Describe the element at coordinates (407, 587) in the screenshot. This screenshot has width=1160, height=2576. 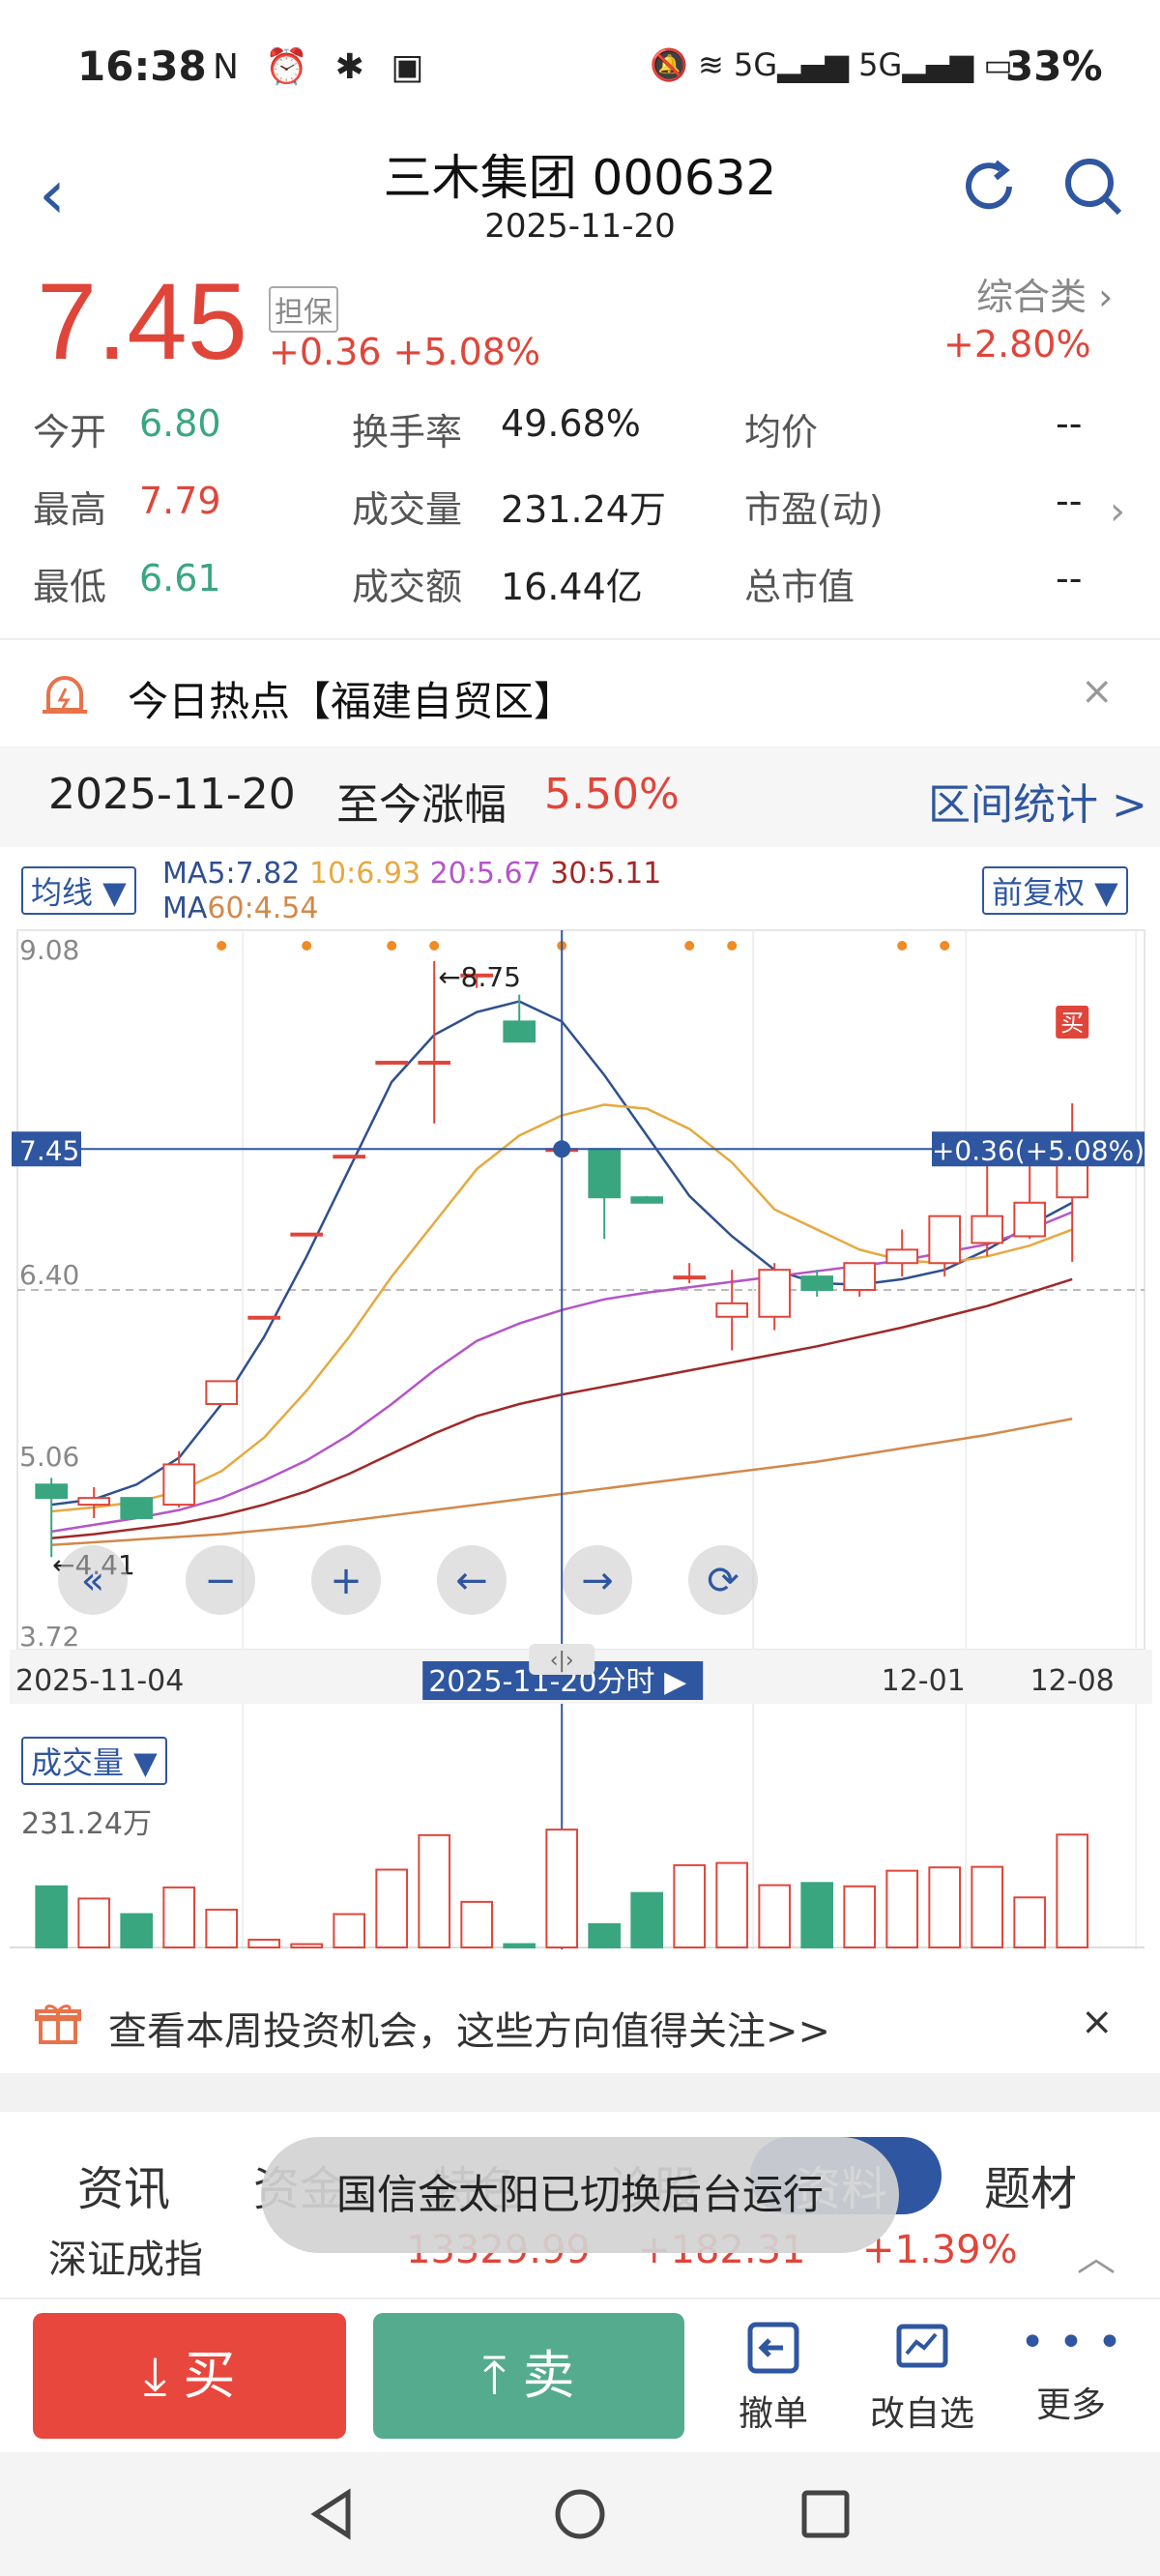
I see `stat-label: 成交额` at that location.